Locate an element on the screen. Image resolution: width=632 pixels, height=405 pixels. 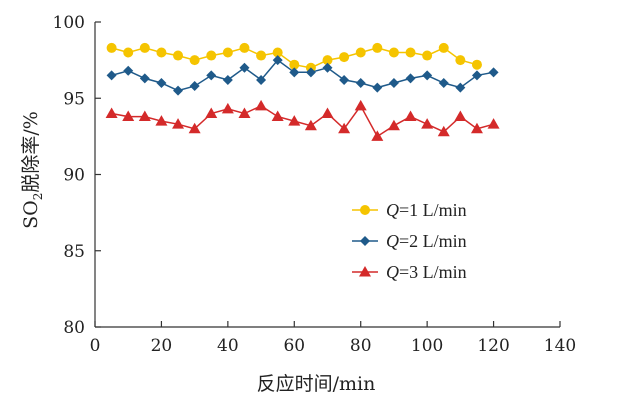
x-tick-label: 0 is located at coordinates (95, 346).